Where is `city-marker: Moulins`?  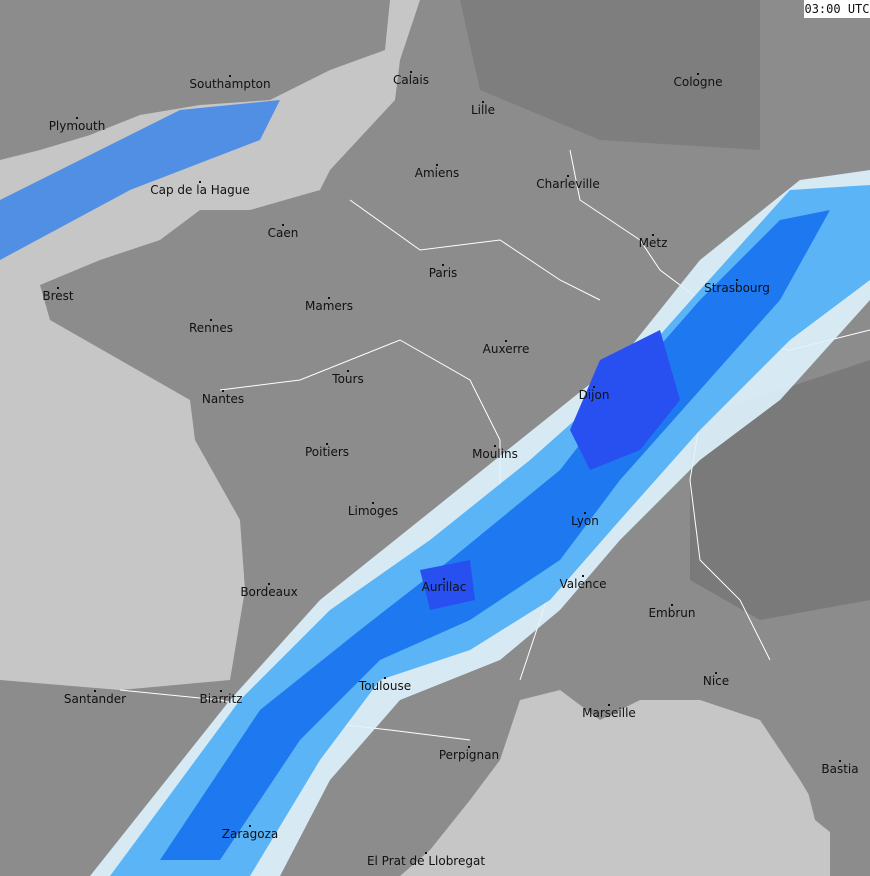 city-marker: Moulins is located at coordinates (495, 453).